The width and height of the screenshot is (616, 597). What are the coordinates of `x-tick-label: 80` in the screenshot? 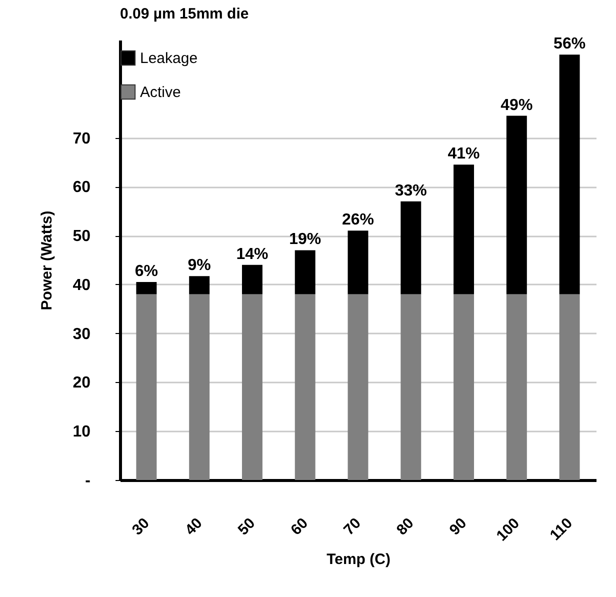 It's located at (405, 526).